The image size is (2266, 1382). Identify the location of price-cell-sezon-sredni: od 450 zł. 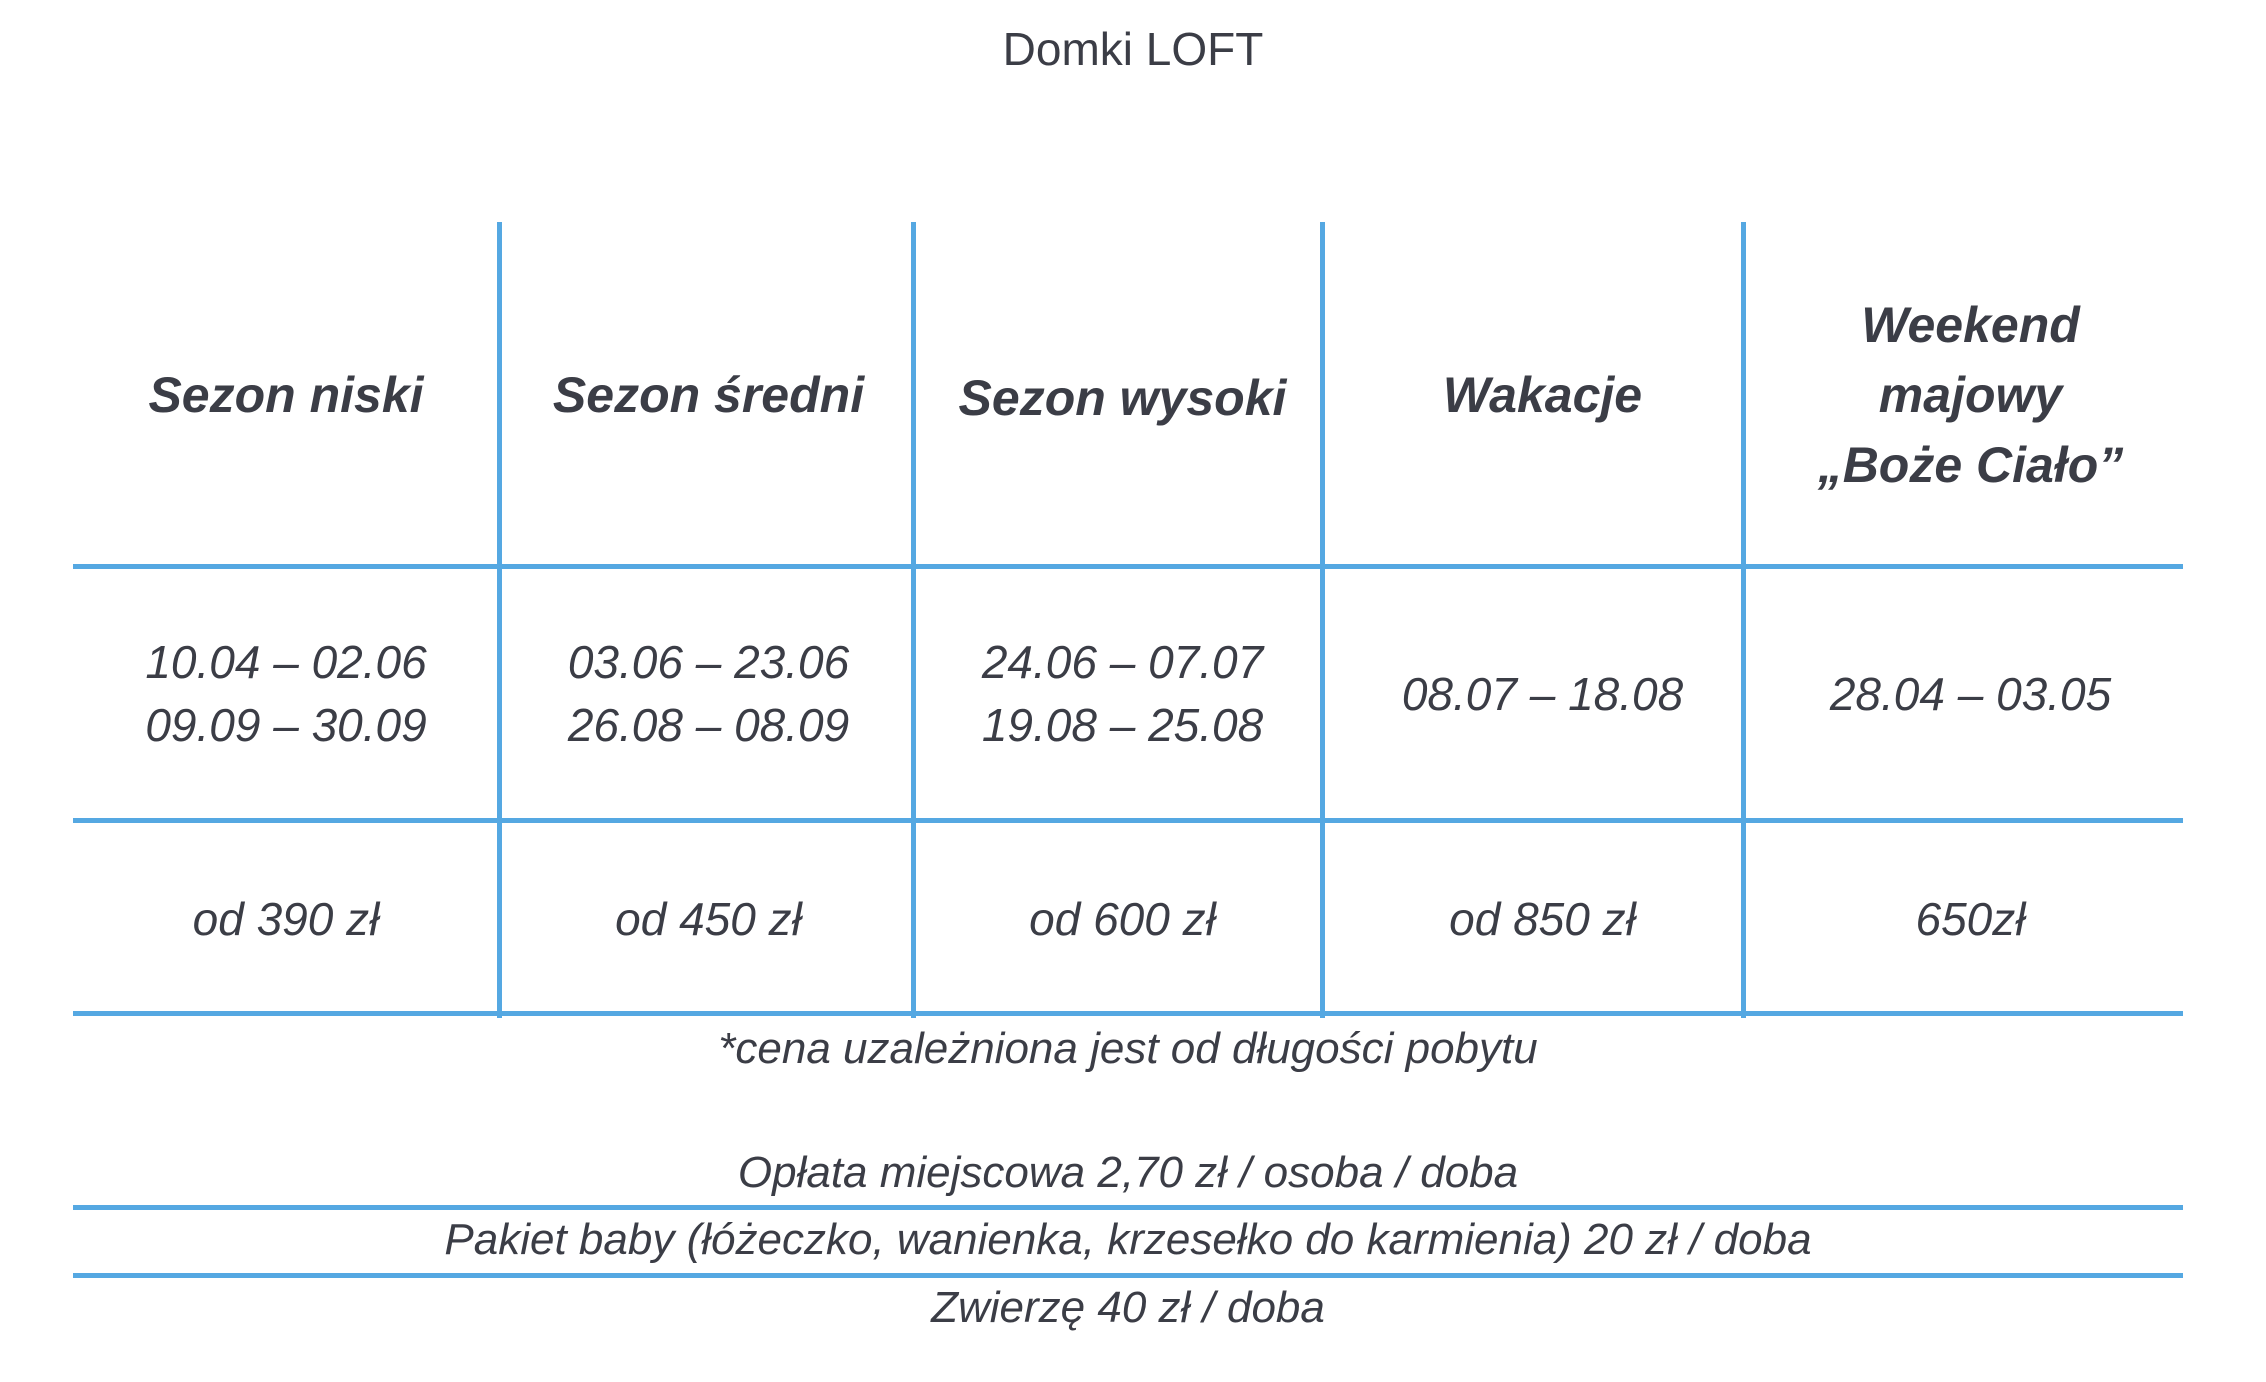
(708, 919).